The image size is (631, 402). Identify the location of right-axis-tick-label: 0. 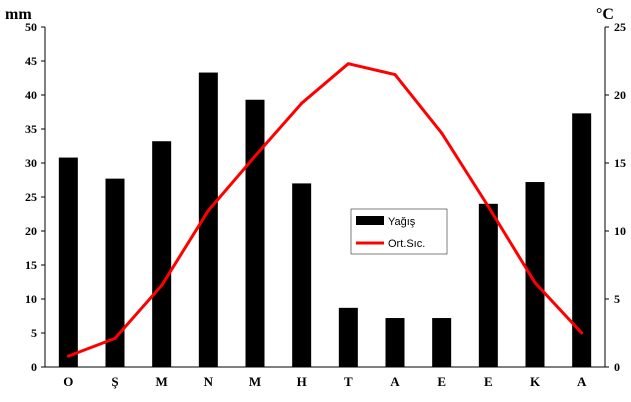
(617, 367).